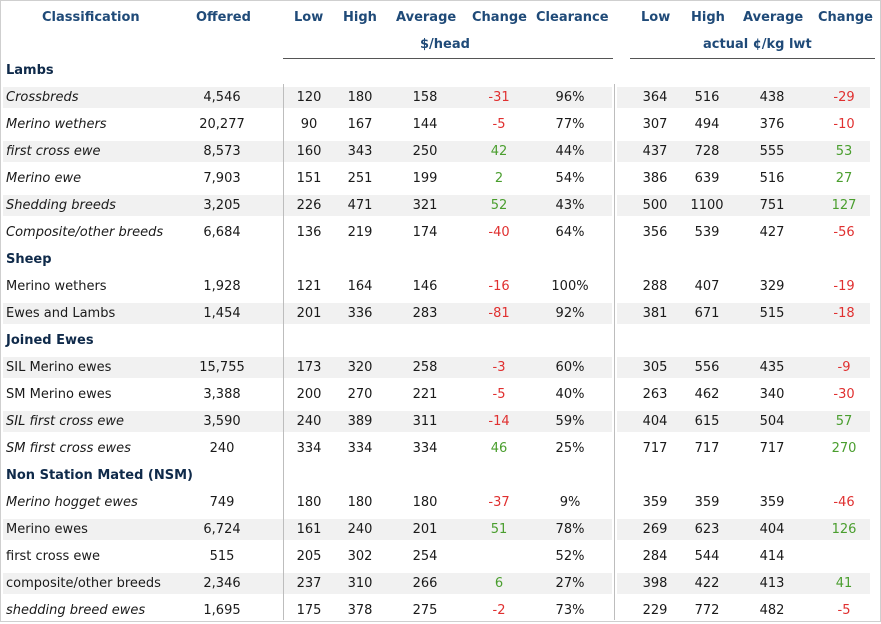  What do you see at coordinates (499, 529) in the screenshot?
I see `chg-cell: 51` at bounding box center [499, 529].